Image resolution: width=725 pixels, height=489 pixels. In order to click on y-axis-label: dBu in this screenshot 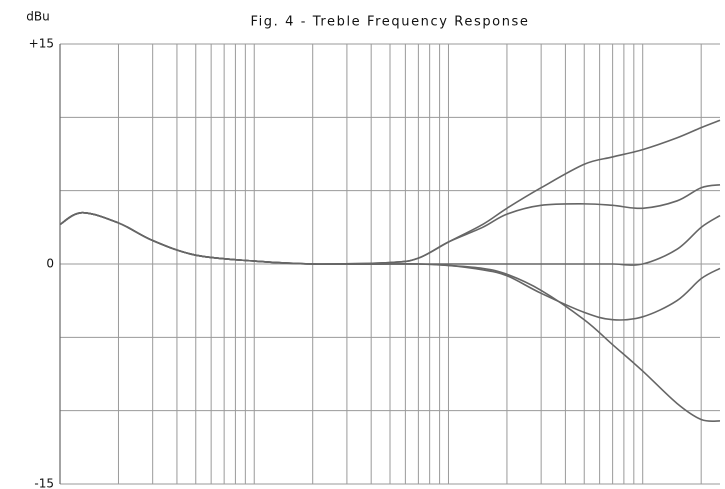, I will do `click(37, 17)`.